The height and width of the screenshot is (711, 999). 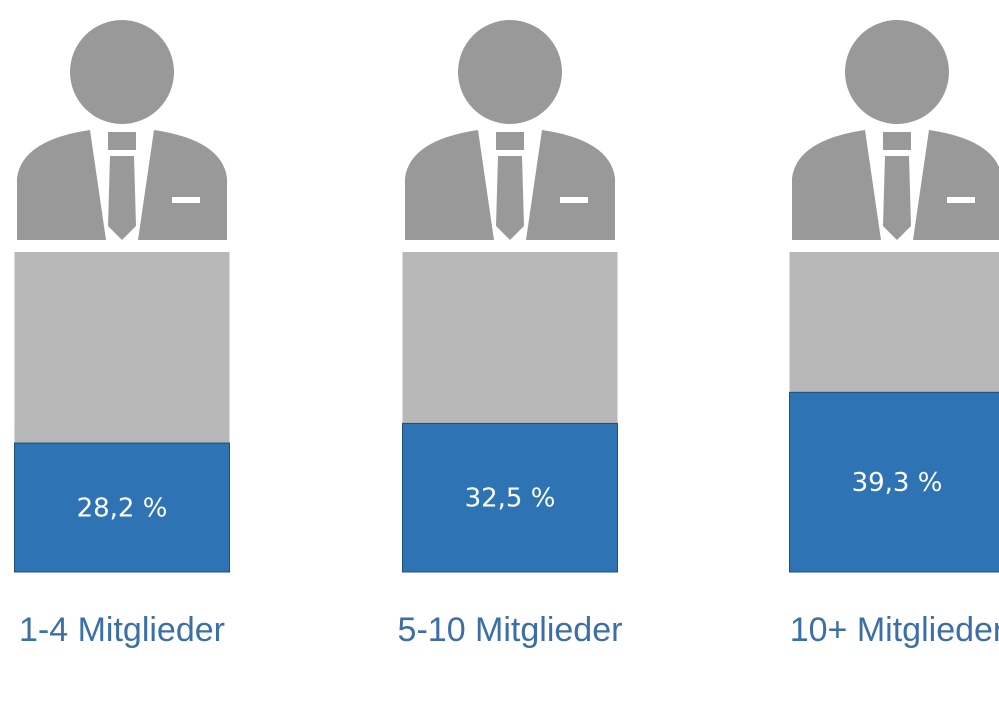 I want to click on value-label: 32,5 %, so click(x=510, y=499).